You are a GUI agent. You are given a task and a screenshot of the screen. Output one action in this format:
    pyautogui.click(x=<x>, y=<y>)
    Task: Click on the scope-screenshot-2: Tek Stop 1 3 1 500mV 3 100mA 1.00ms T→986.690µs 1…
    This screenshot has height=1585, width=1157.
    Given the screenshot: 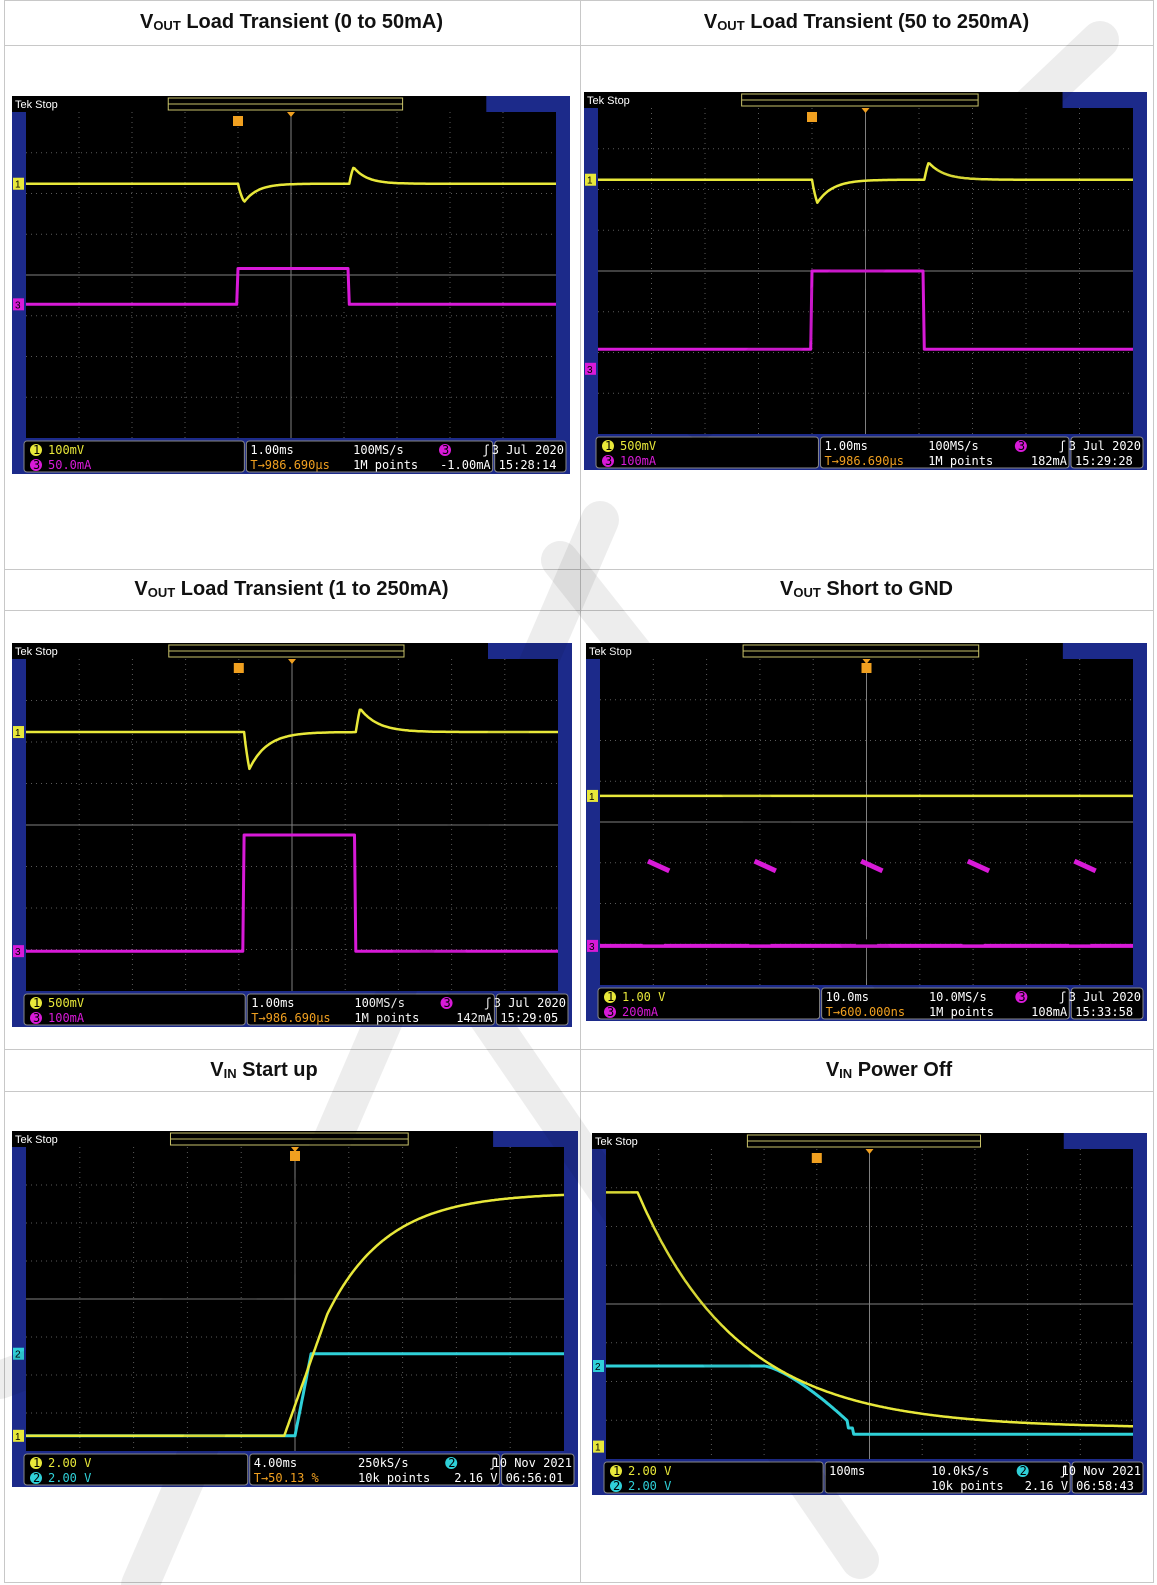 What is the action you would take?
    pyautogui.click(x=865, y=281)
    